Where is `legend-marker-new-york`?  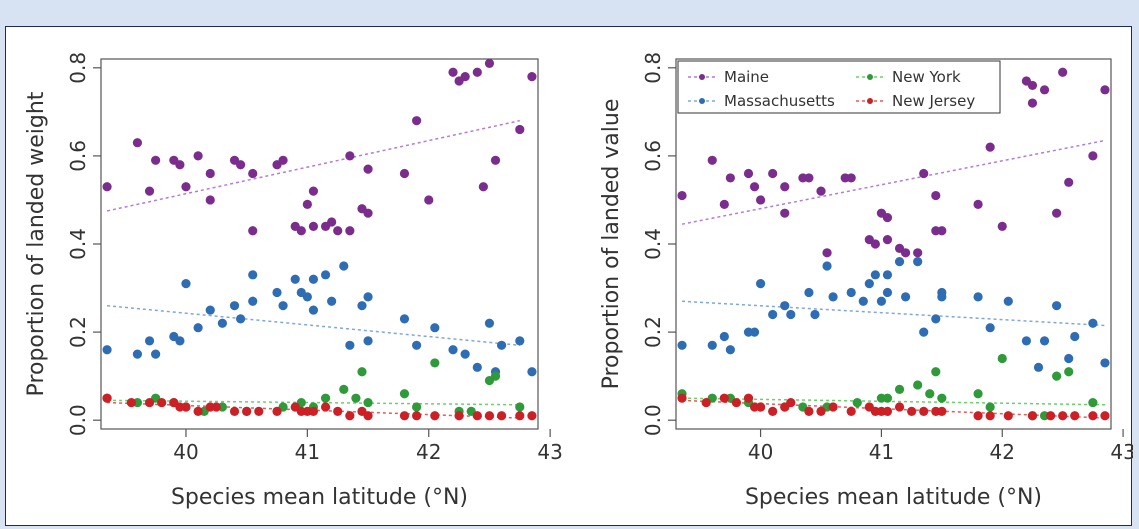 legend-marker-new-york is located at coordinates (870, 77).